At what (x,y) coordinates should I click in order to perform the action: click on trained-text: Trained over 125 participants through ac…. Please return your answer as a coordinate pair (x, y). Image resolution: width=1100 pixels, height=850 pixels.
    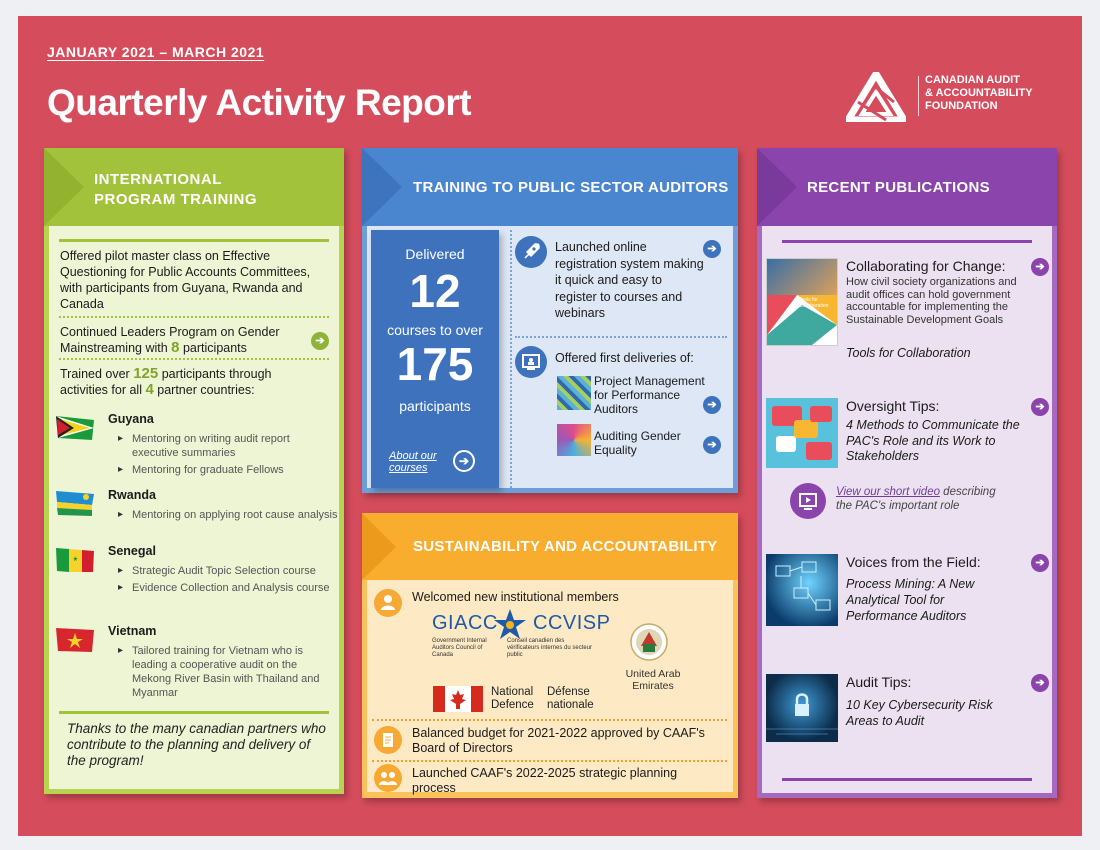
    Looking at the image, I should click on (185, 382).